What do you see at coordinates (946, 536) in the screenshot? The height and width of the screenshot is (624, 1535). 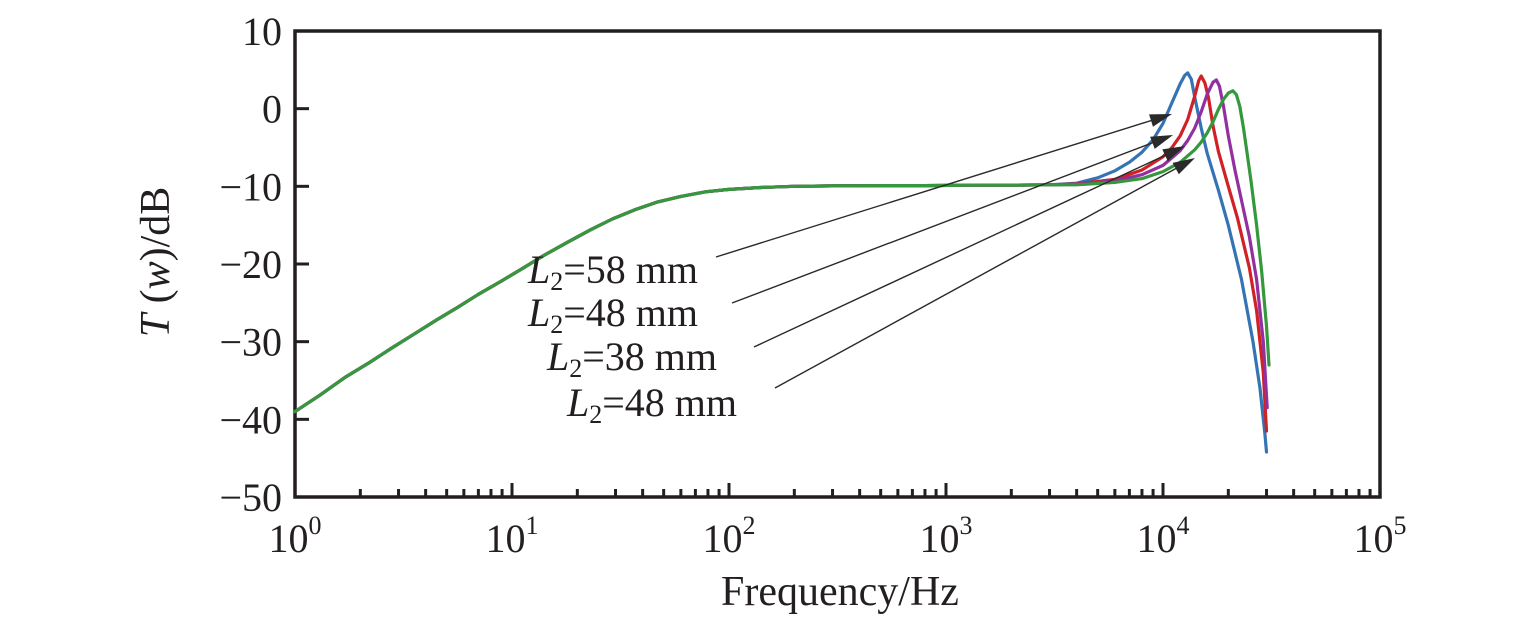 I see `x-tick-label-1e3: 10³` at bounding box center [946, 536].